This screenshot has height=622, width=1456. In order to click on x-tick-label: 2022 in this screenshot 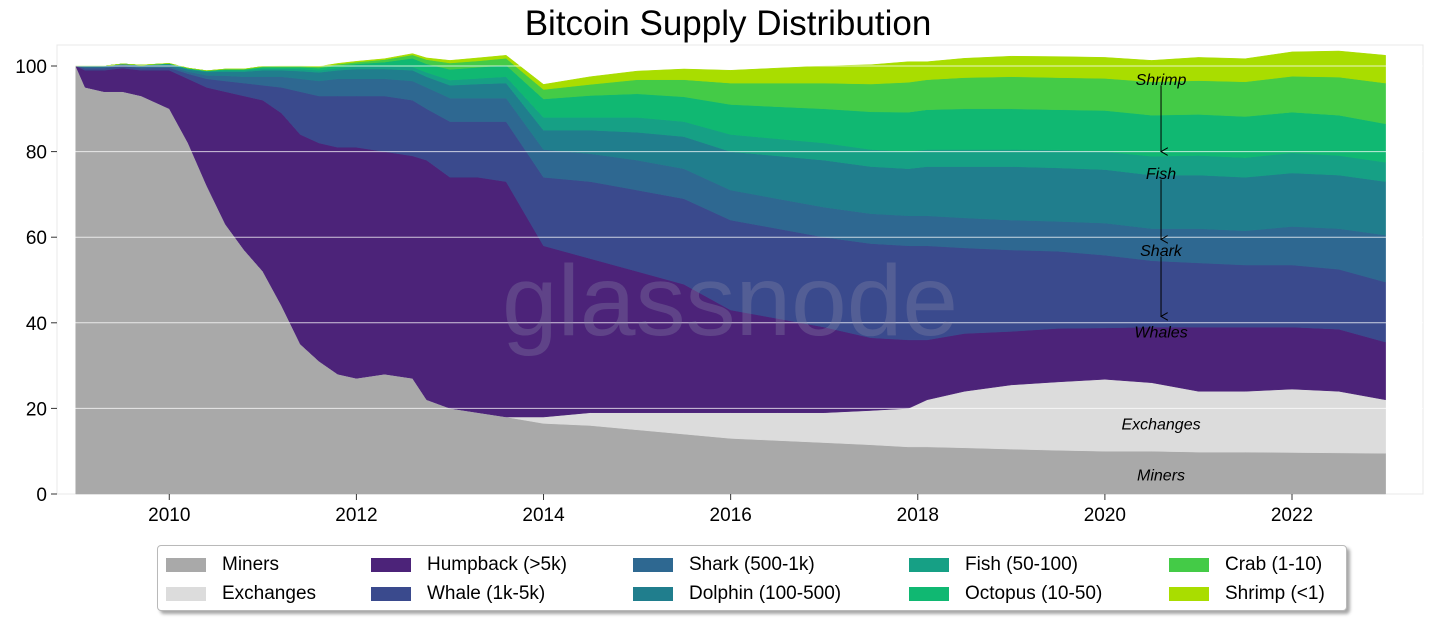, I will do `click(1292, 515)`.